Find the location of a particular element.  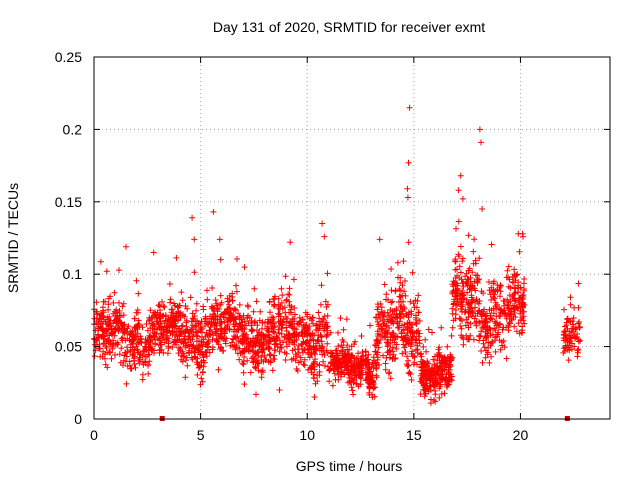

y-tick-label: 0.2 is located at coordinates (73, 129).